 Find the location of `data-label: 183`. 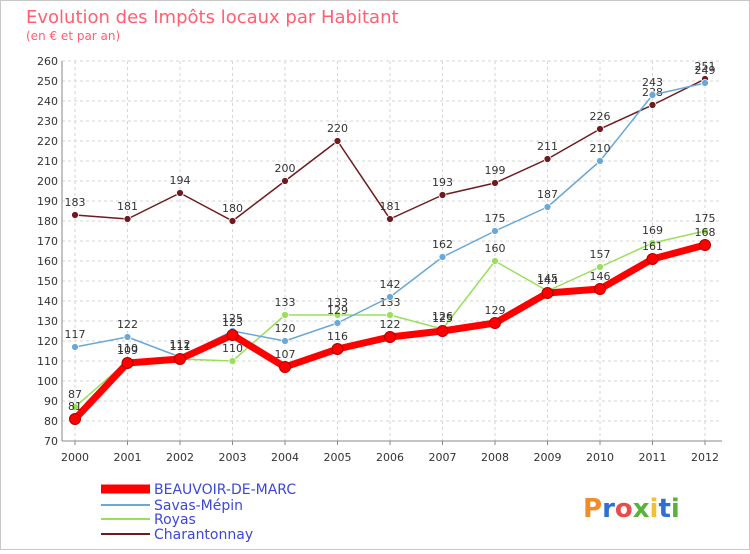

data-label: 183 is located at coordinates (75, 202).